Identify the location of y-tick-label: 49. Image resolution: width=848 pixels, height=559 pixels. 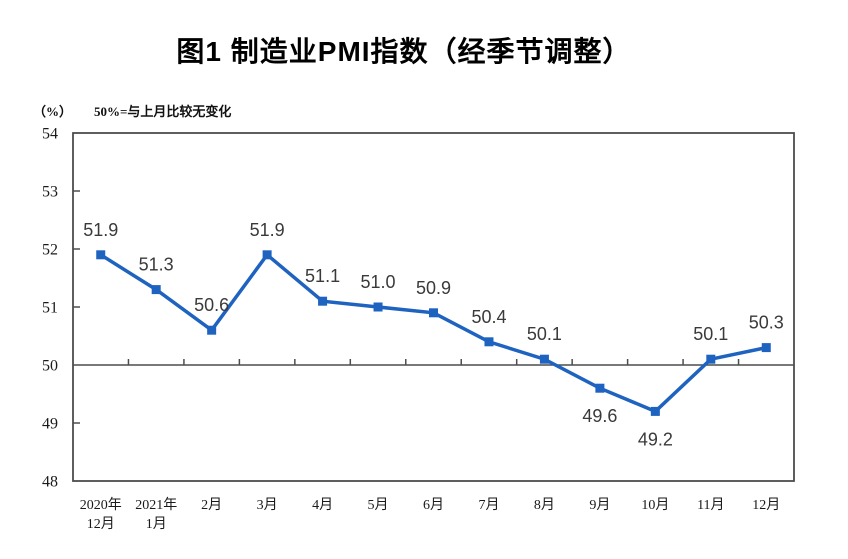
(50, 424).